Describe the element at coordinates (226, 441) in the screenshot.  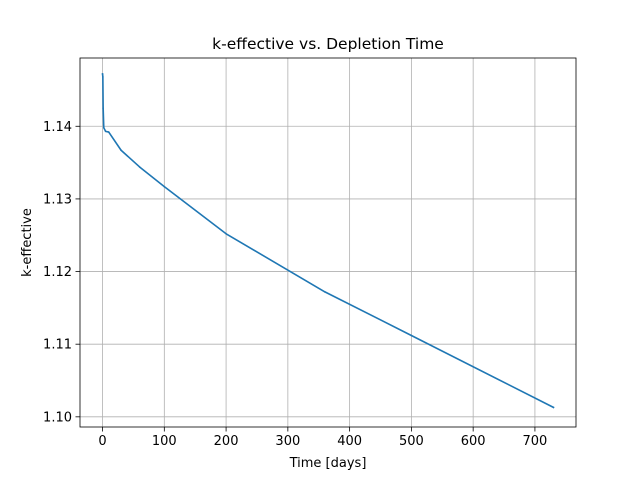
I see `x-tick-label: 200` at that location.